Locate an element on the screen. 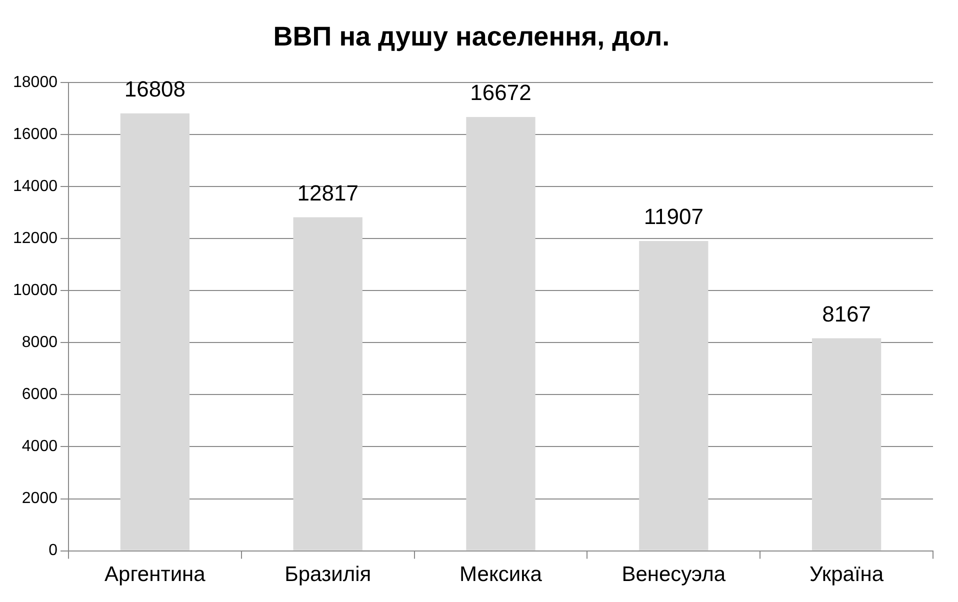 The image size is (958, 602). y-tick-label: 2000 is located at coordinates (40, 499).